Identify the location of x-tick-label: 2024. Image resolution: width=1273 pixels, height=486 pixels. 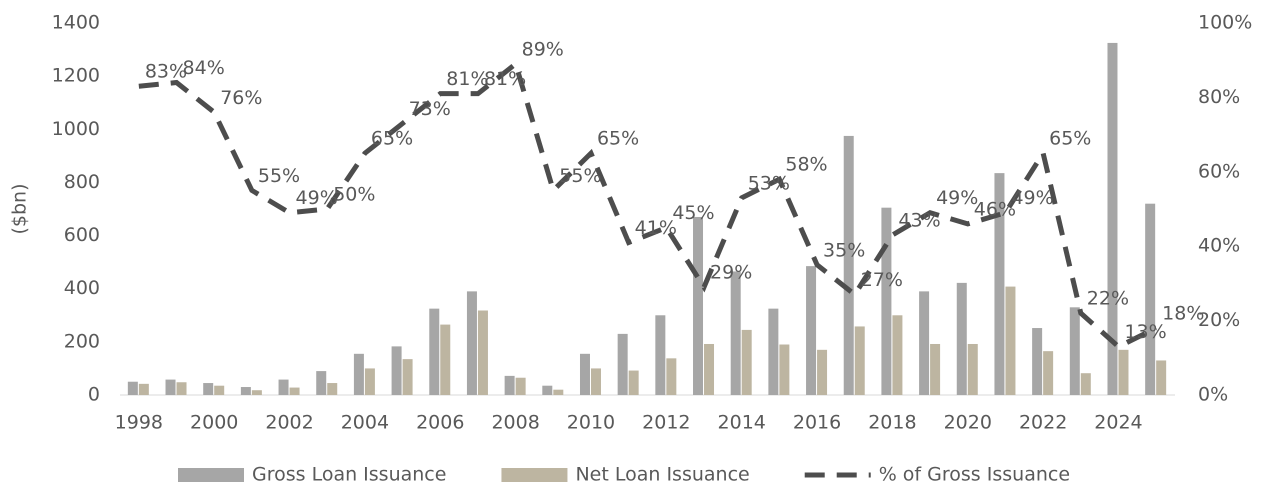
(1118, 423).